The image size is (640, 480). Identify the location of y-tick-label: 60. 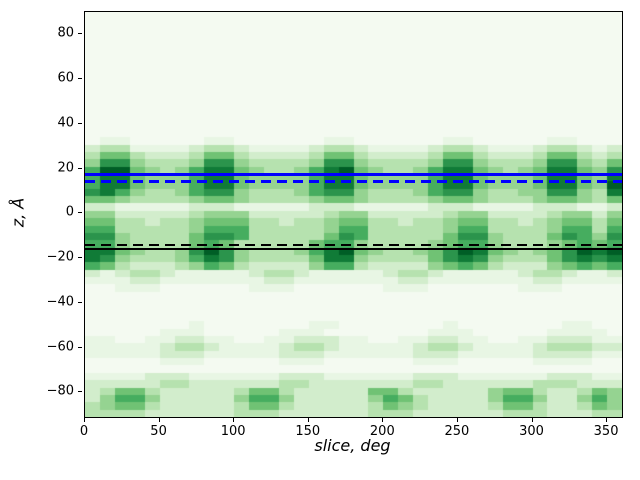
(65, 78).